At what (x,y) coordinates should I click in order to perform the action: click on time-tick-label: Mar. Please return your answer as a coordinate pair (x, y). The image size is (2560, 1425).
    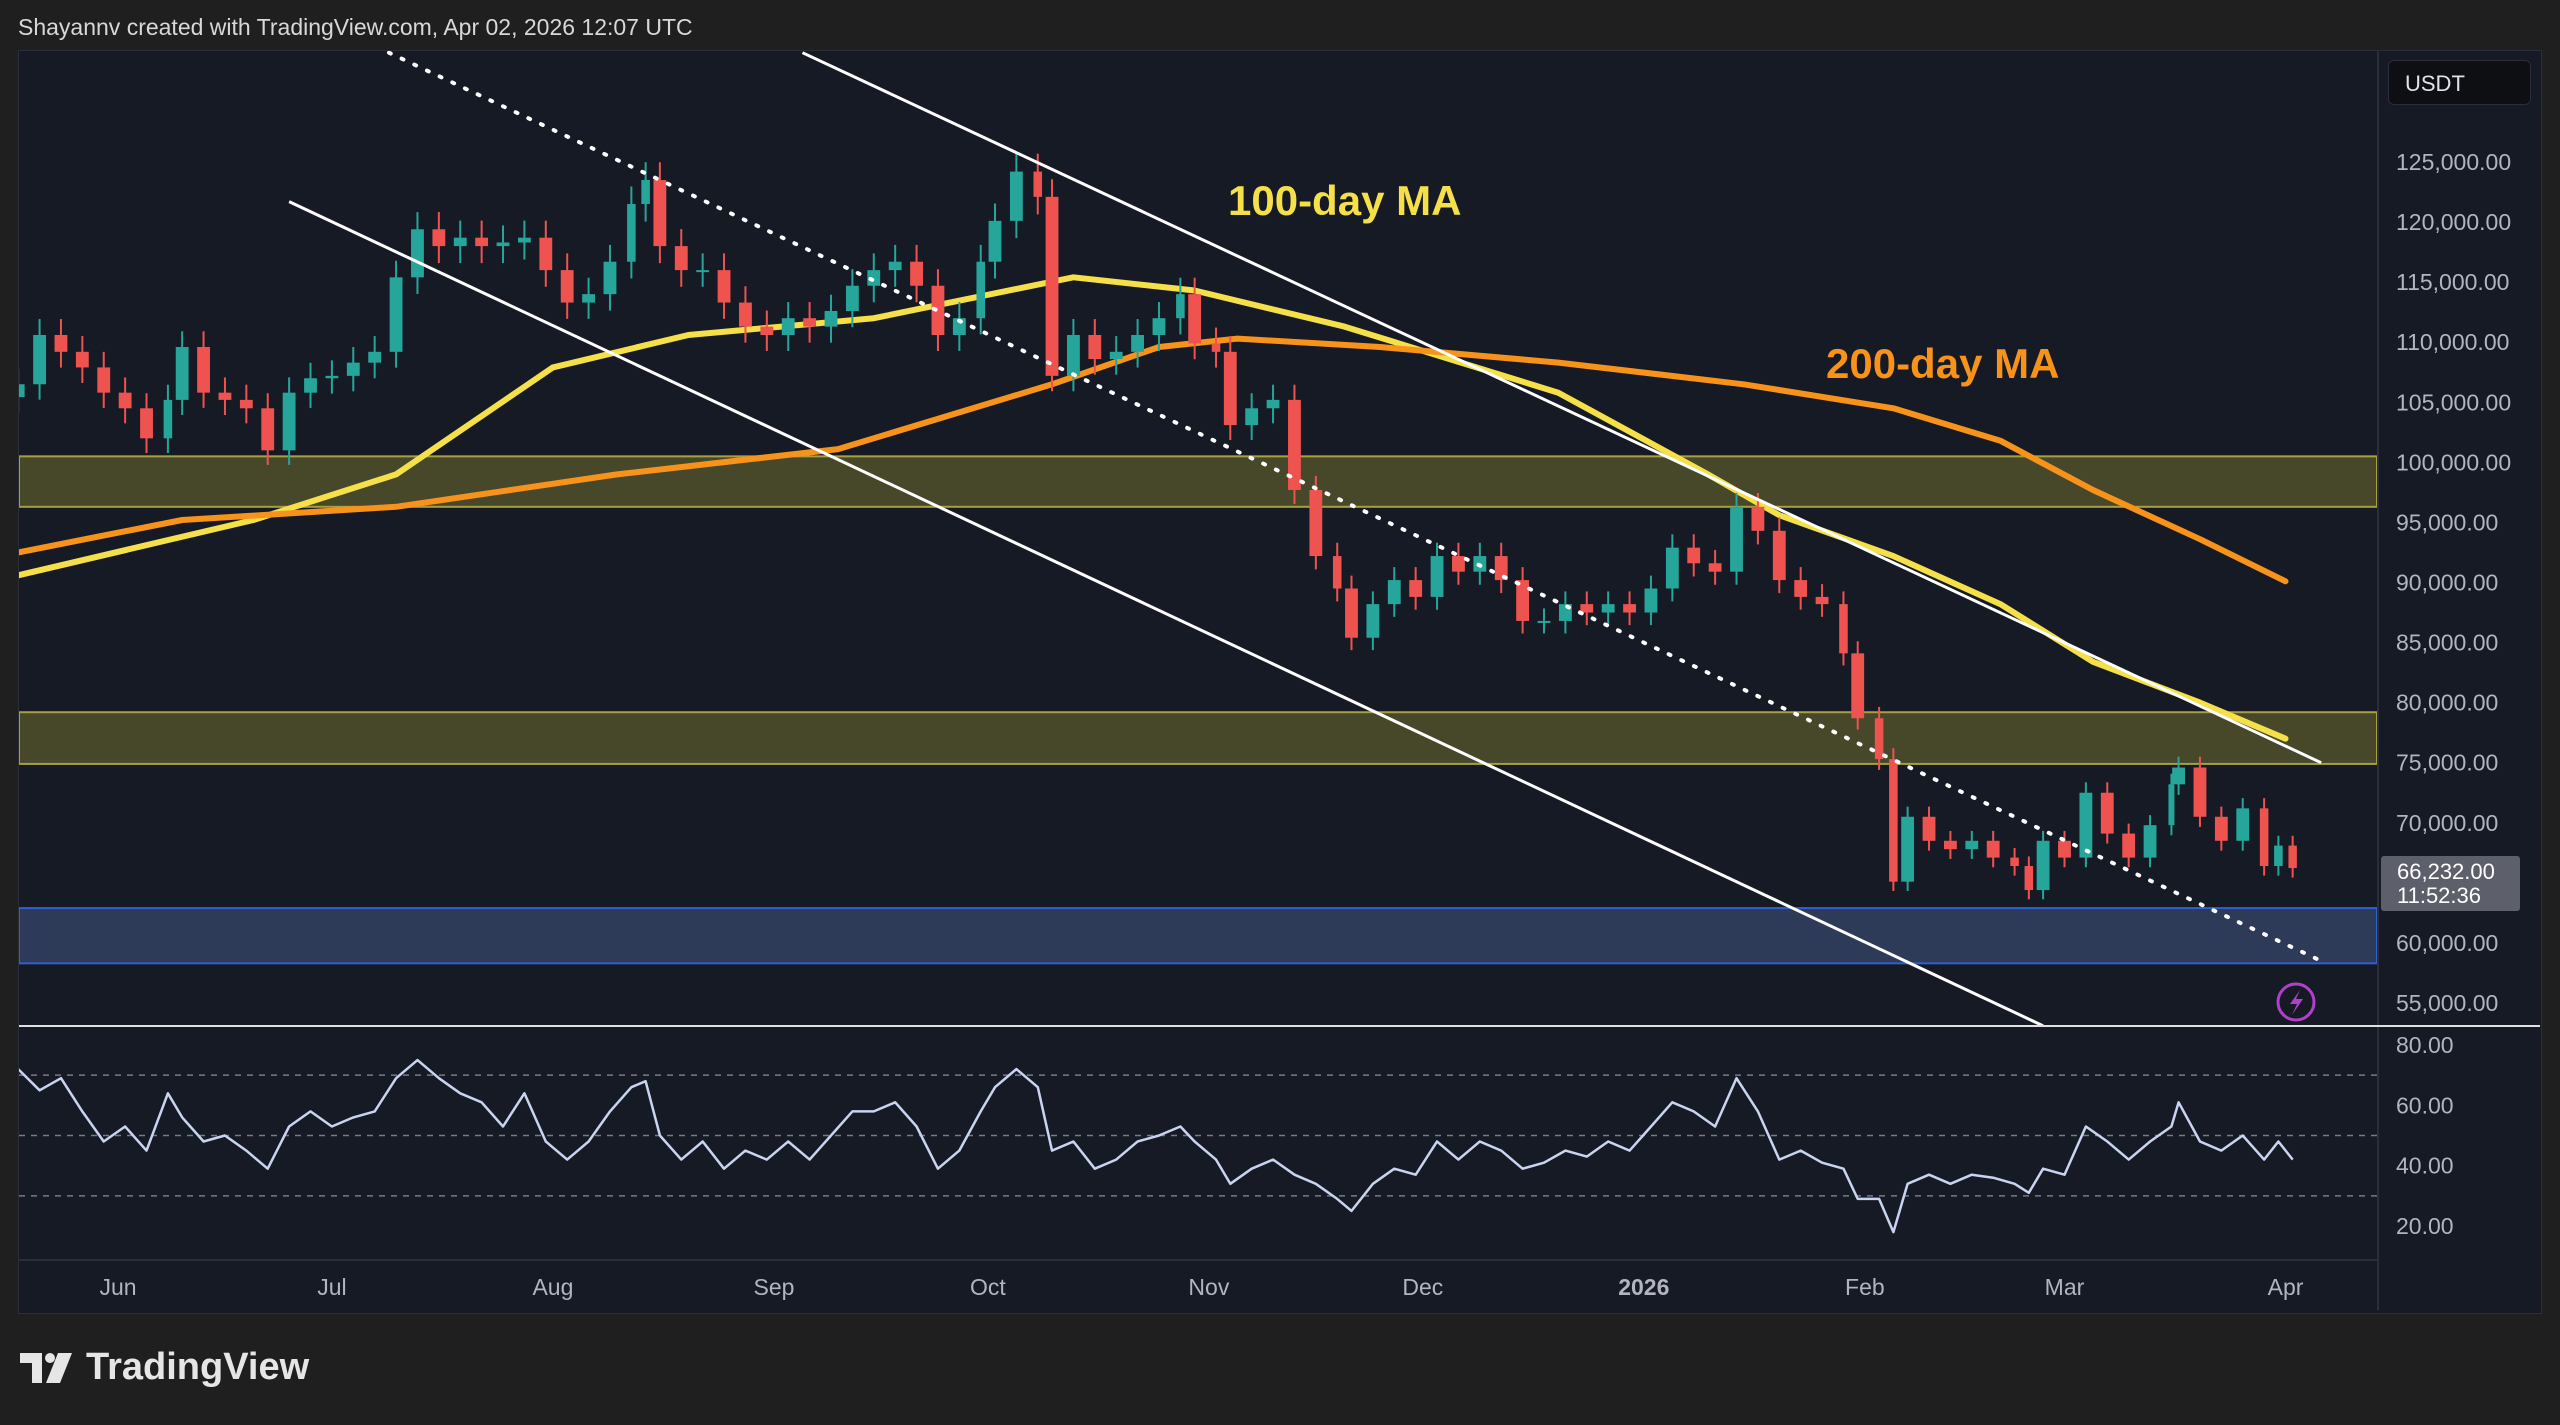
    Looking at the image, I should click on (2065, 1287).